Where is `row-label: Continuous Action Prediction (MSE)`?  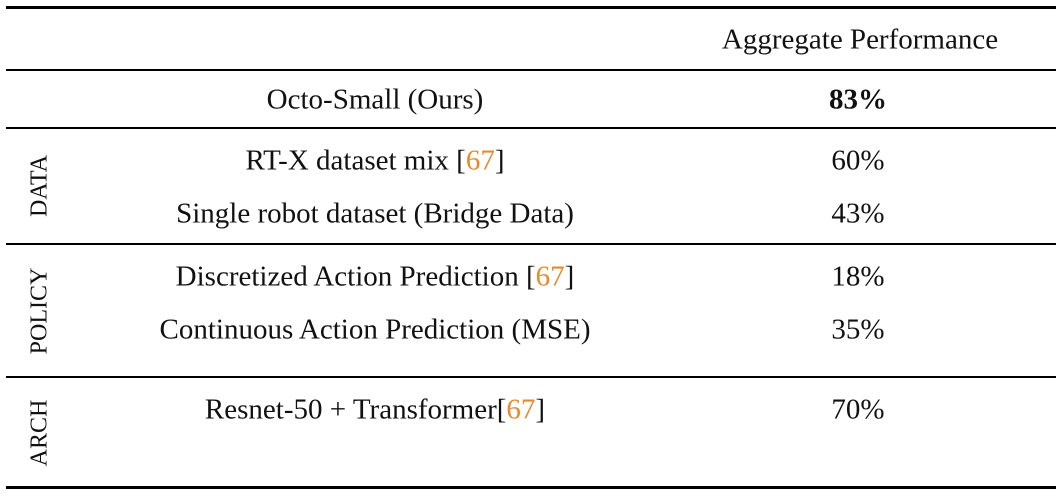 row-label: Continuous Action Prediction (MSE) is located at coordinates (375, 330).